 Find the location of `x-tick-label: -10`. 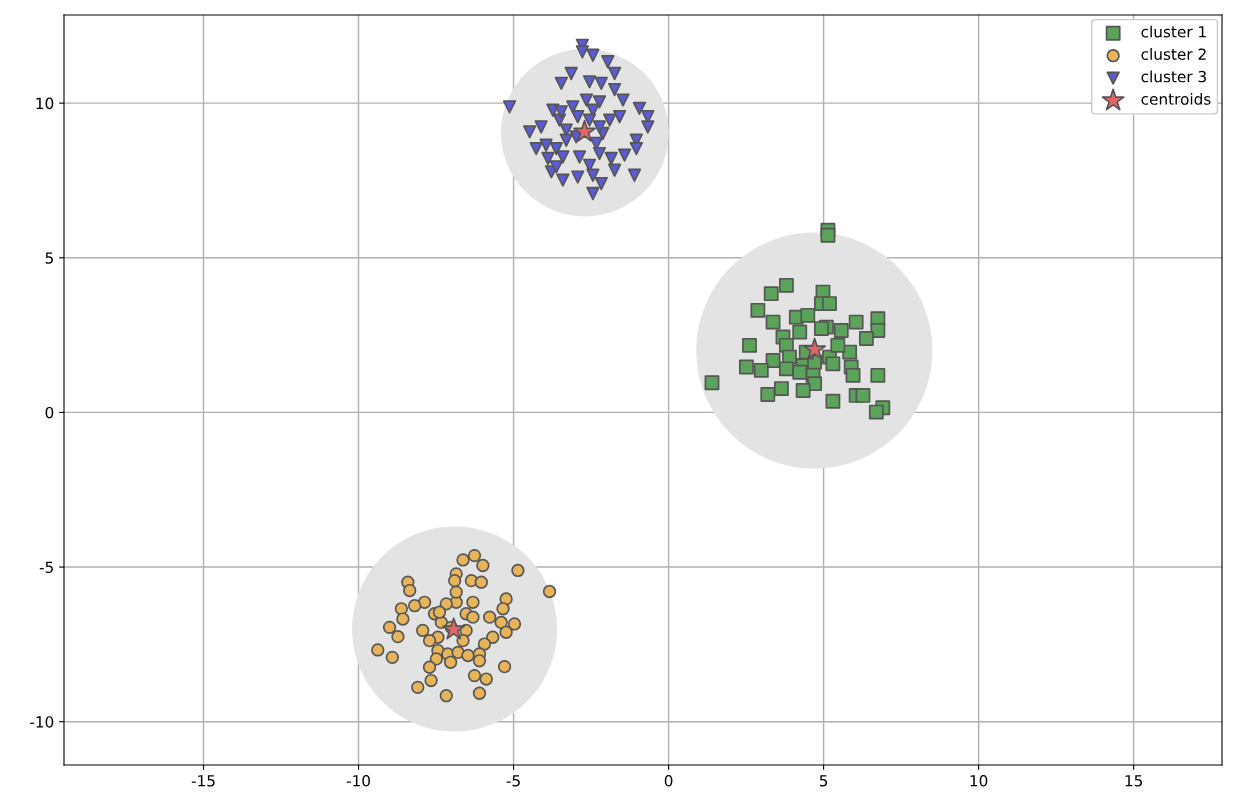

x-tick-label: -10 is located at coordinates (358, 780).